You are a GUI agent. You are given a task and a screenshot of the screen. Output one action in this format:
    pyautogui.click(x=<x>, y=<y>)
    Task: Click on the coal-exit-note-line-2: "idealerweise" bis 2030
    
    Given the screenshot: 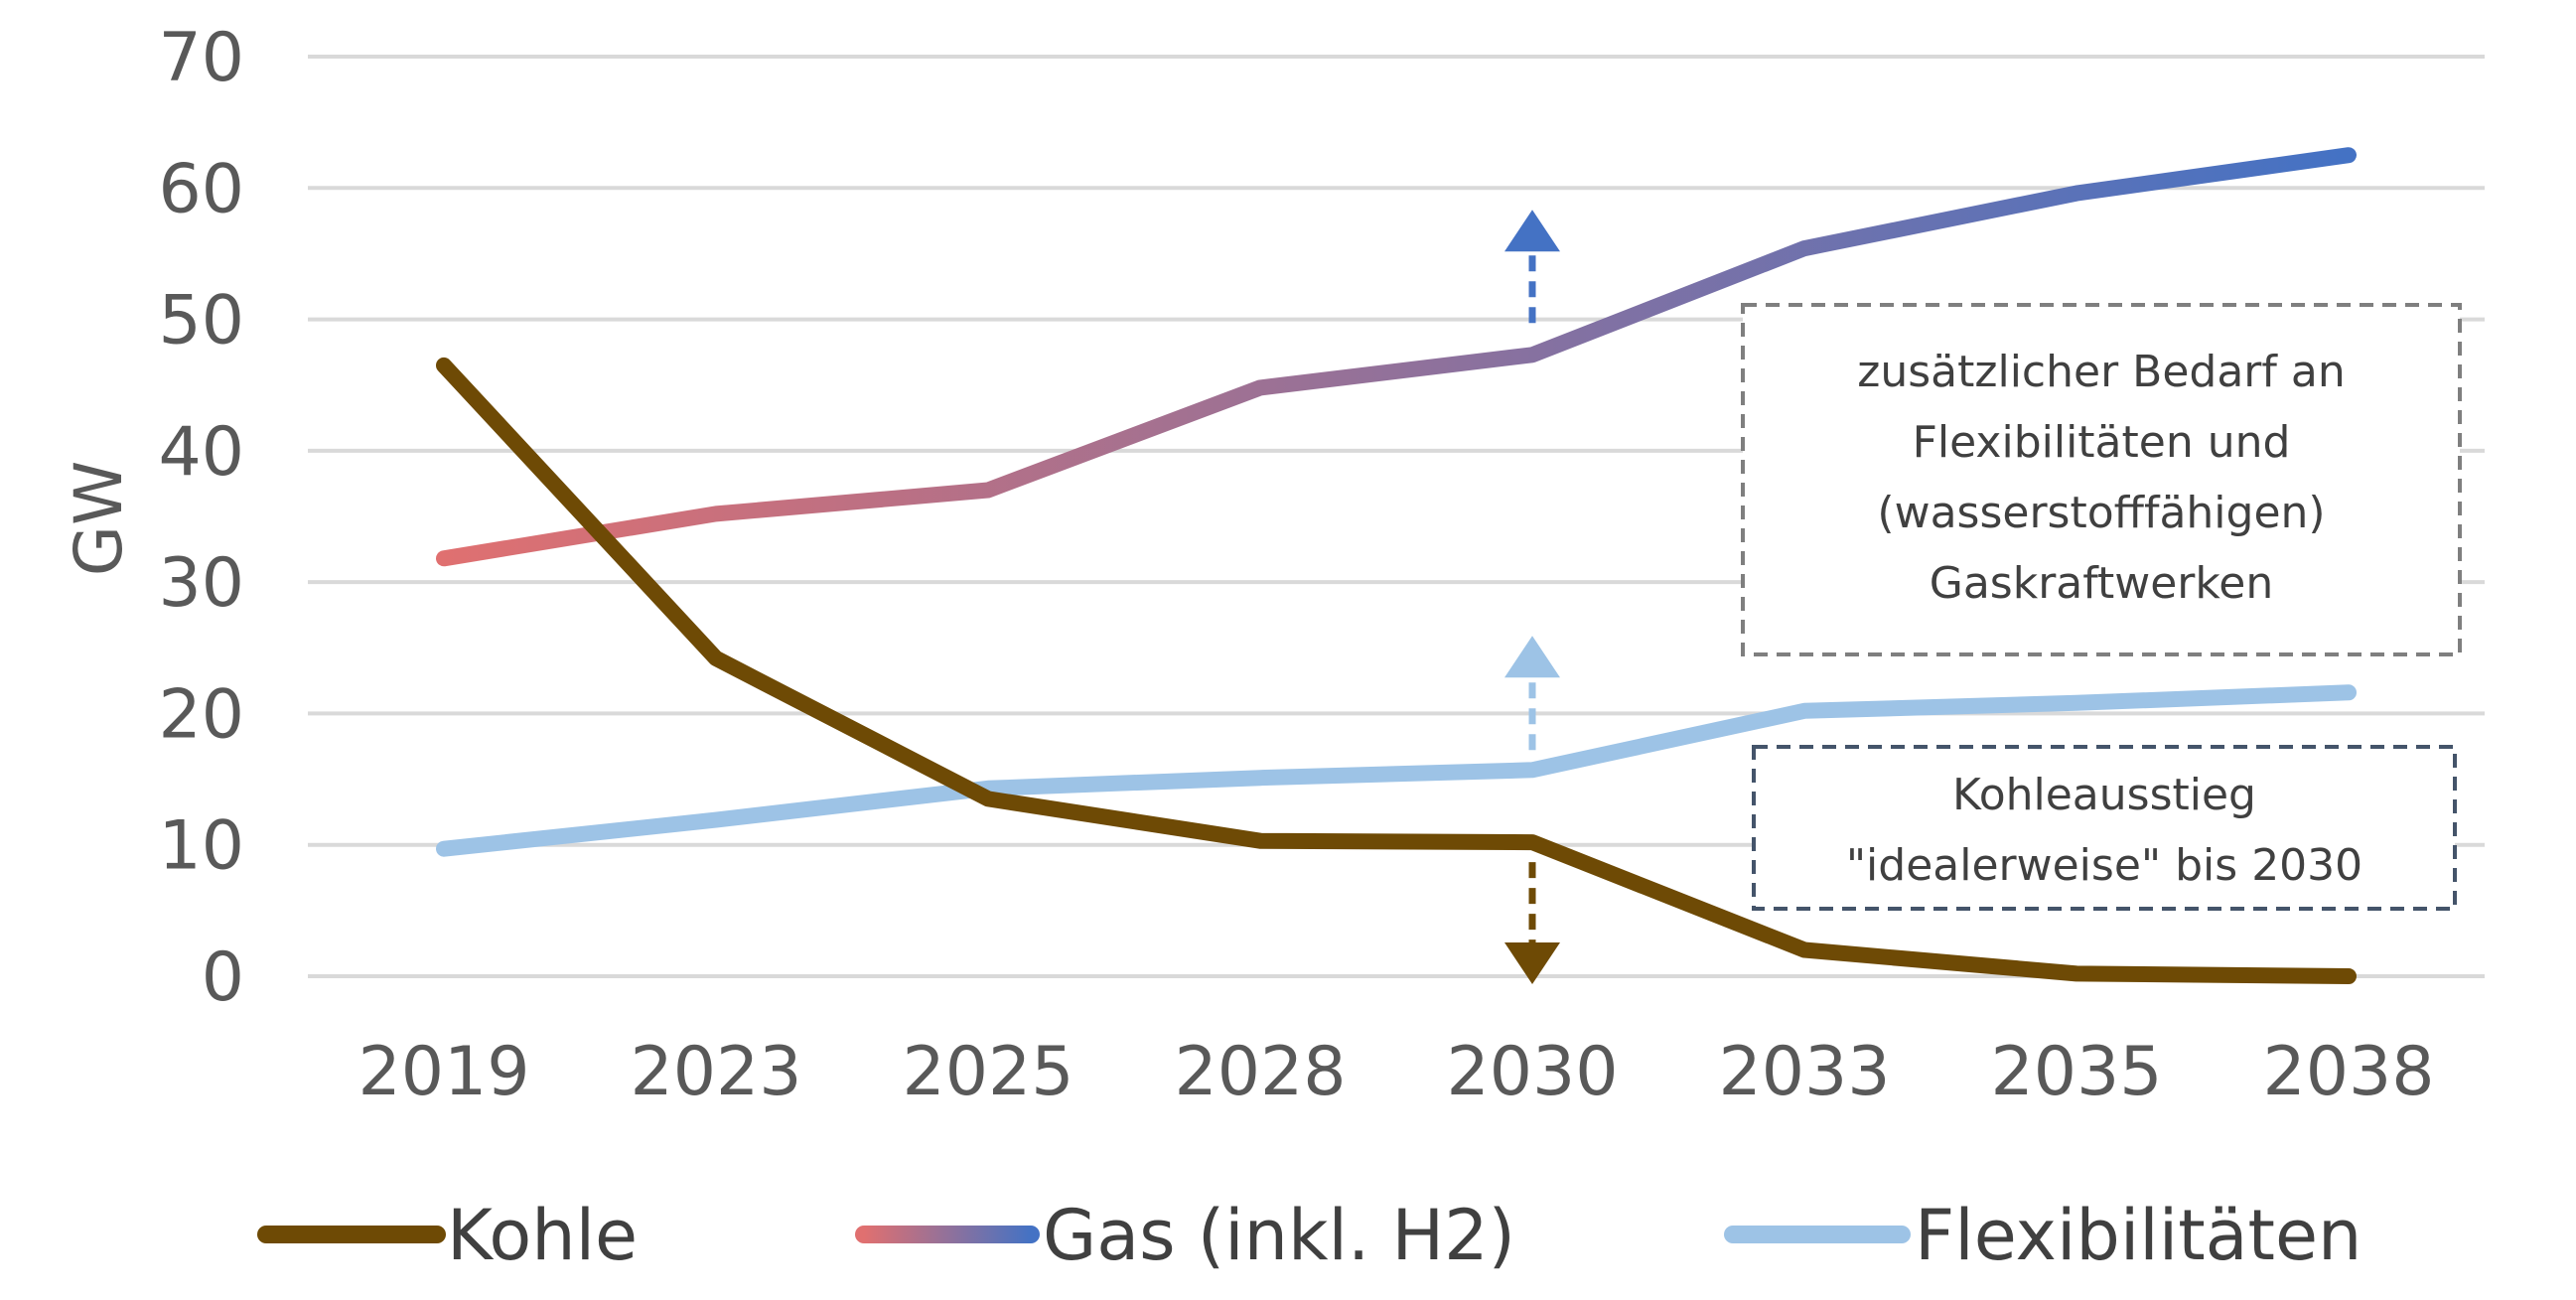 What is the action you would take?
    pyautogui.click(x=2104, y=866)
    